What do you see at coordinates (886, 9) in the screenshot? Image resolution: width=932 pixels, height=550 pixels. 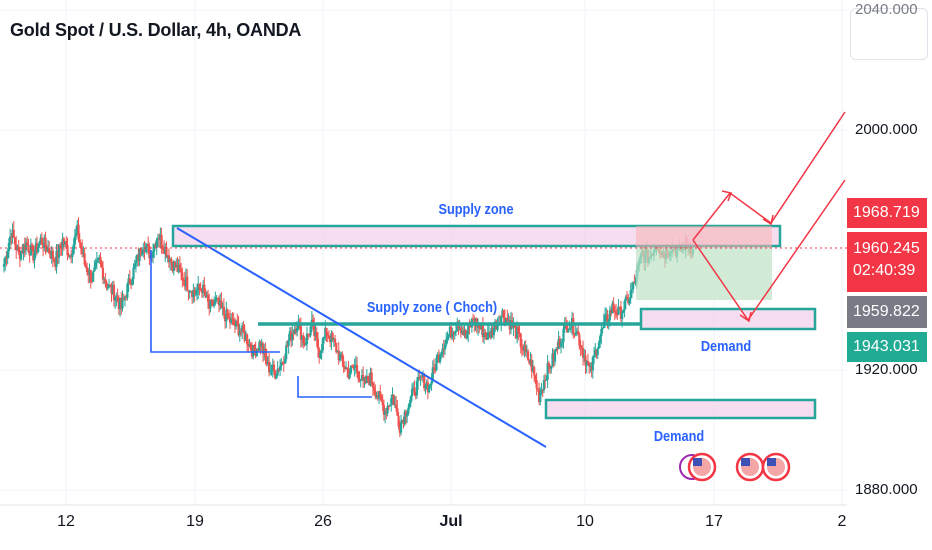 I see `y-tick-label: 2040.000` at bounding box center [886, 9].